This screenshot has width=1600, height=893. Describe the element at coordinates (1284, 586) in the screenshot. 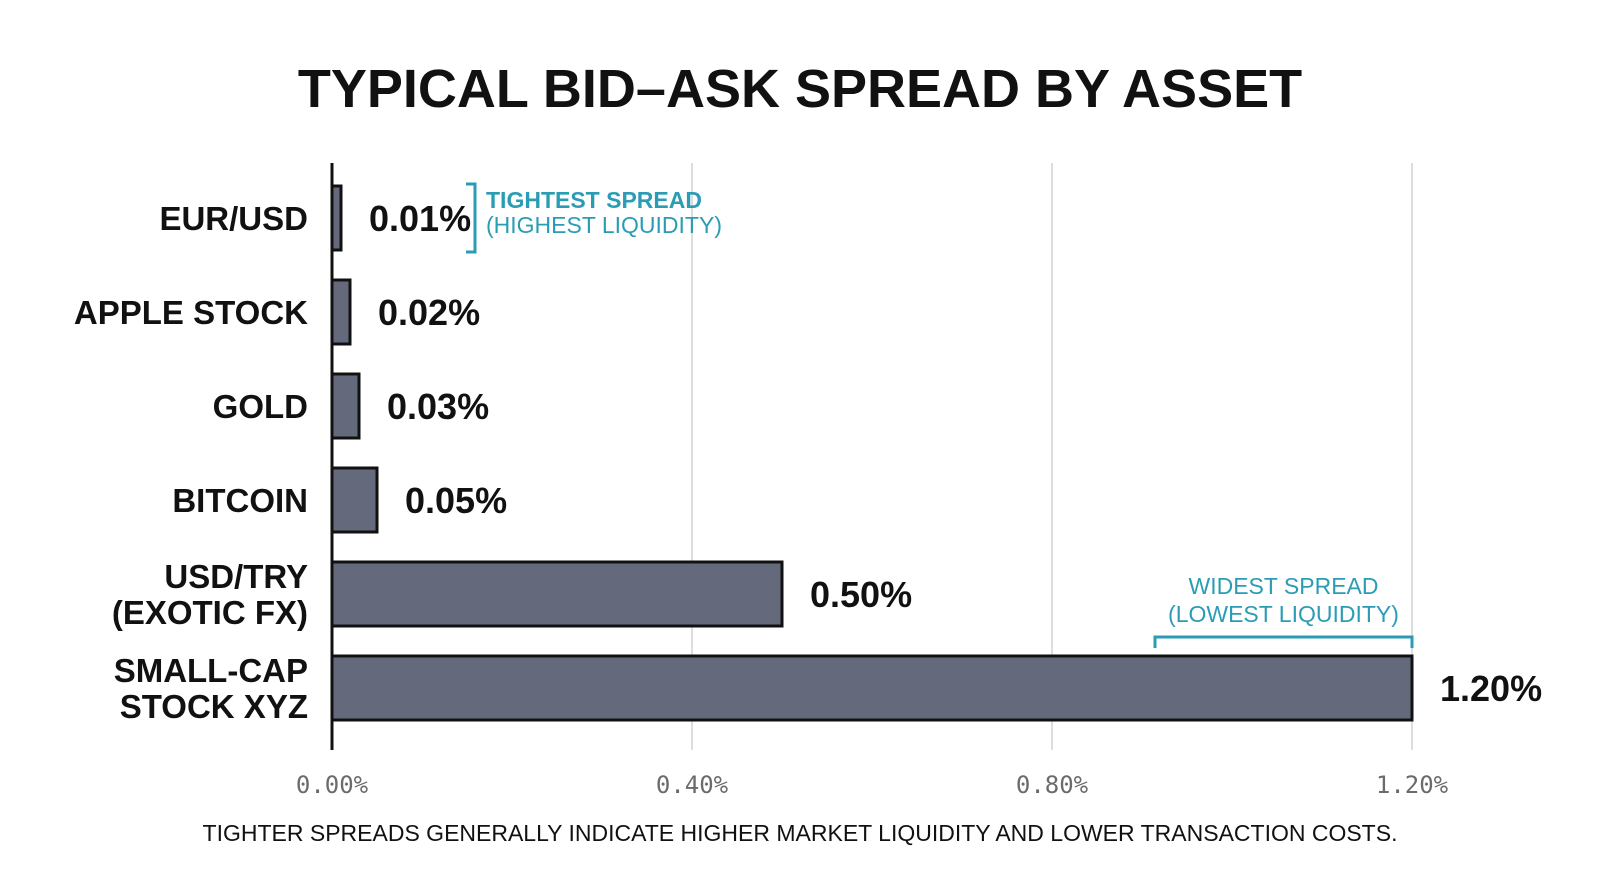

I see `annotation-text: WIDEST SPREAD` at that location.